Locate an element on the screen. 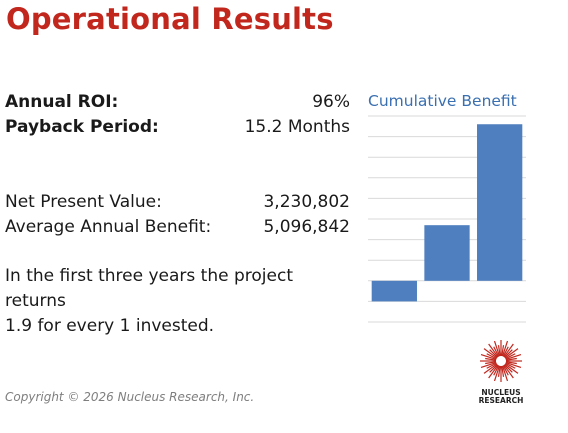  metric-average-annual-benefit: Average Annual Benefit: 5,096,842 is located at coordinates (177, 227).